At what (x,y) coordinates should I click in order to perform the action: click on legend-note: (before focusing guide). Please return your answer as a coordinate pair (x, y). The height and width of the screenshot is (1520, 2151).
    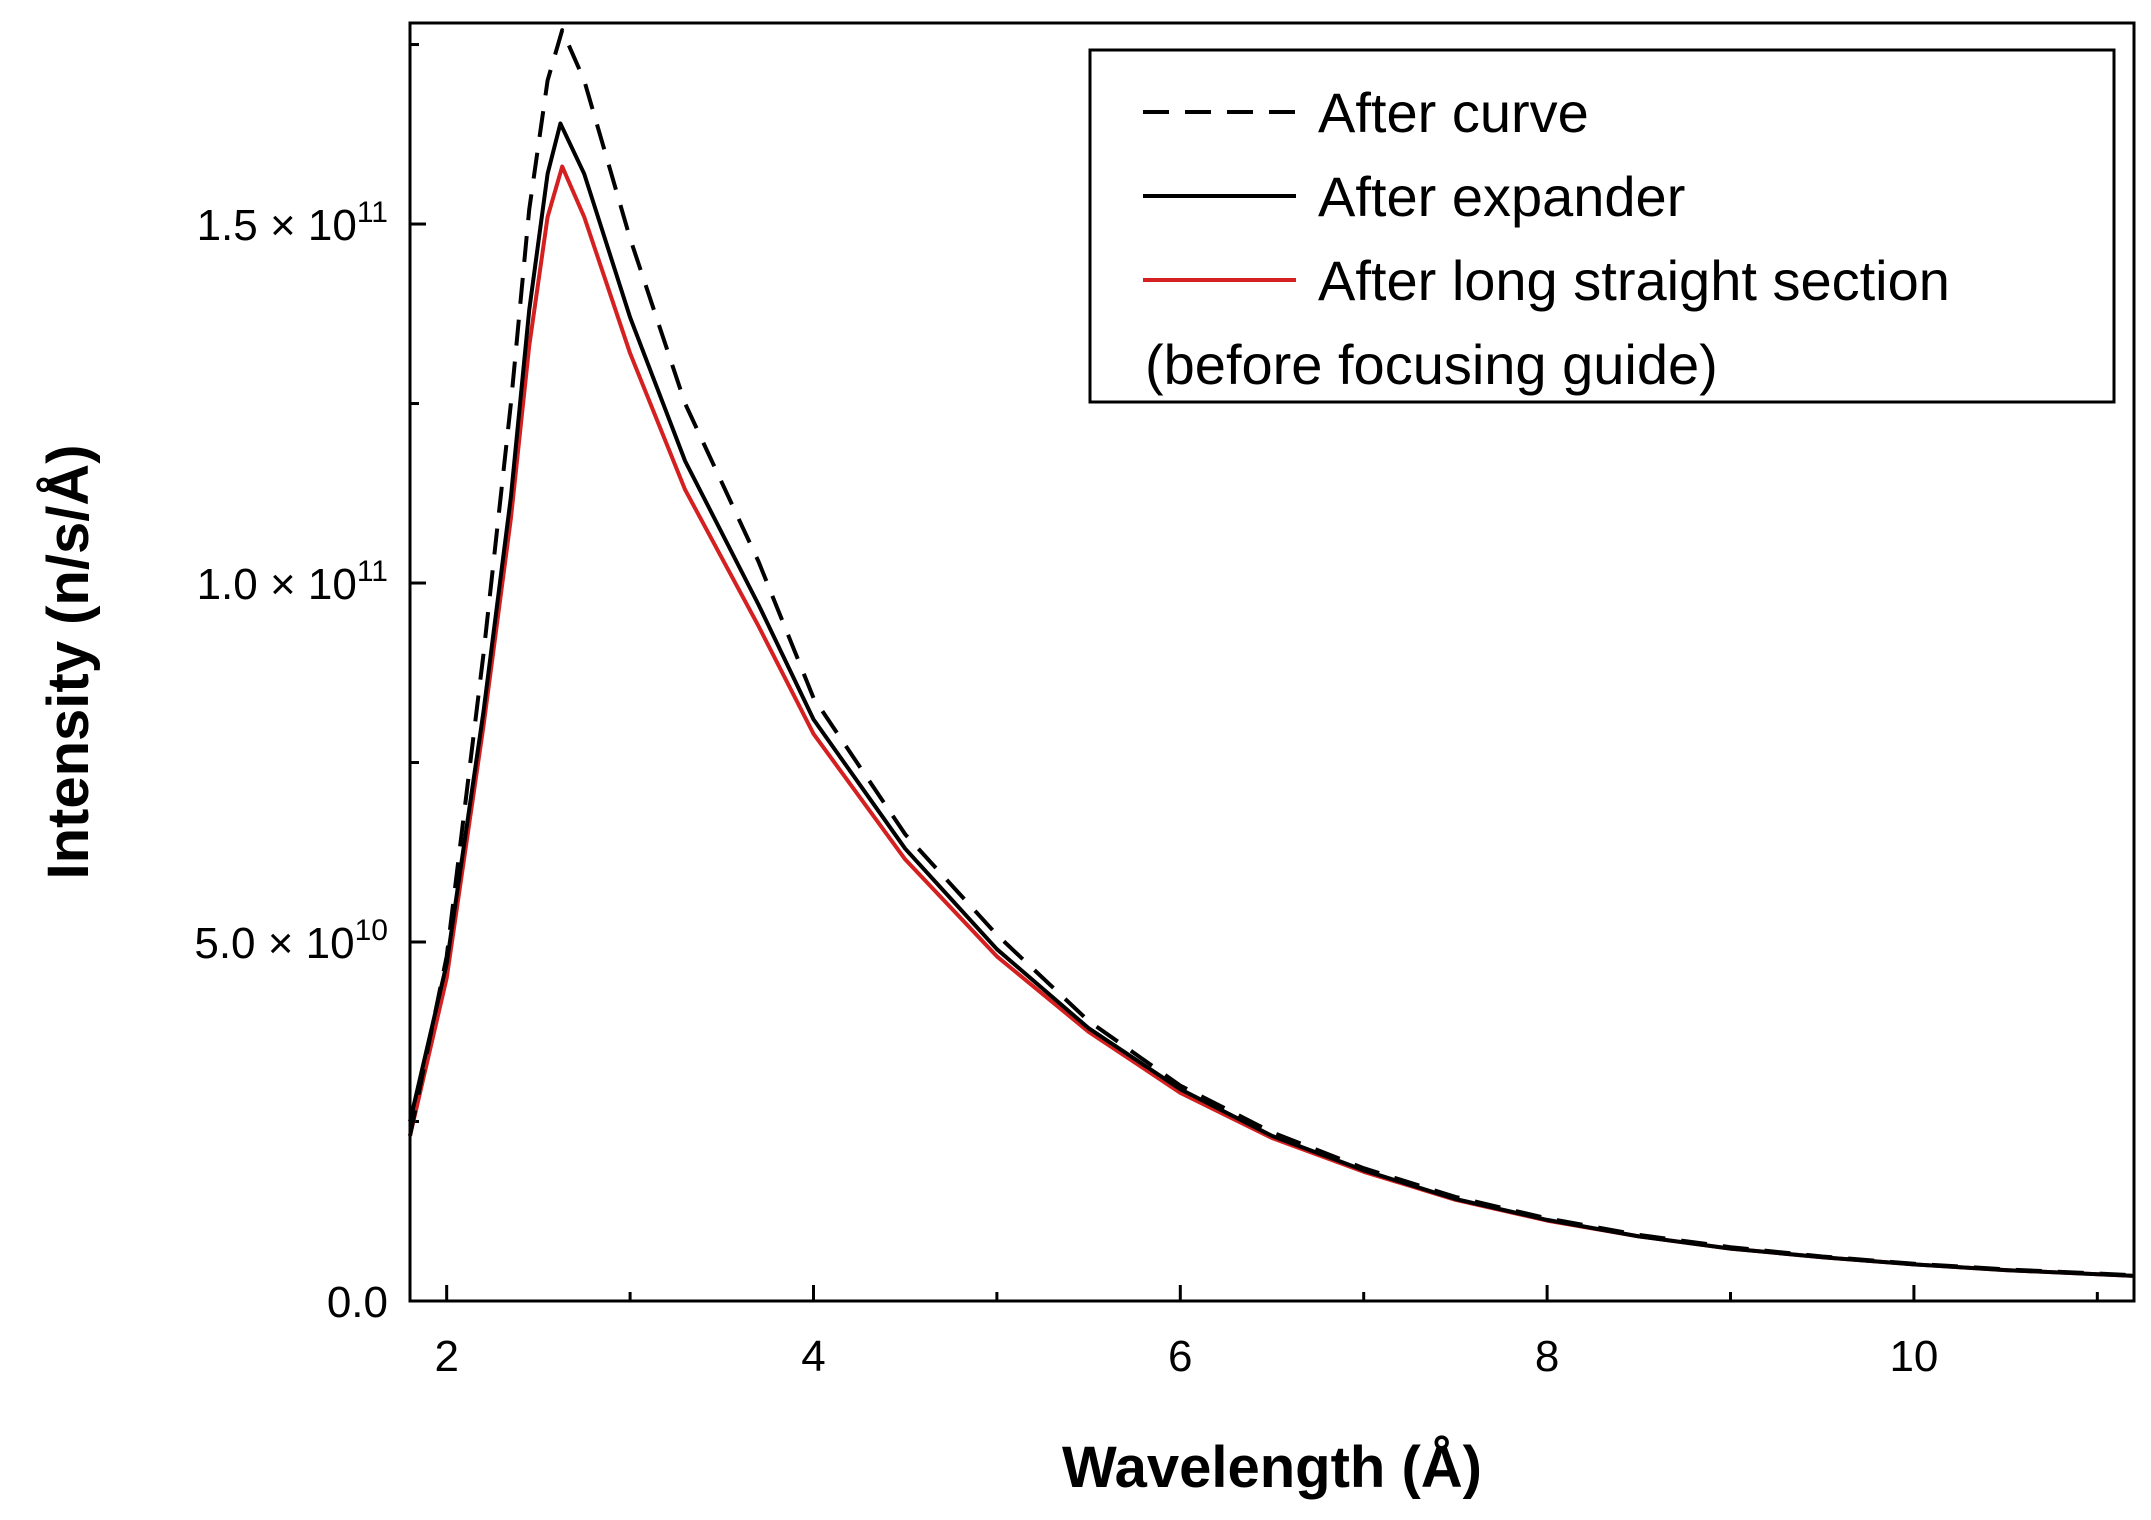
    Looking at the image, I should click on (1431, 364).